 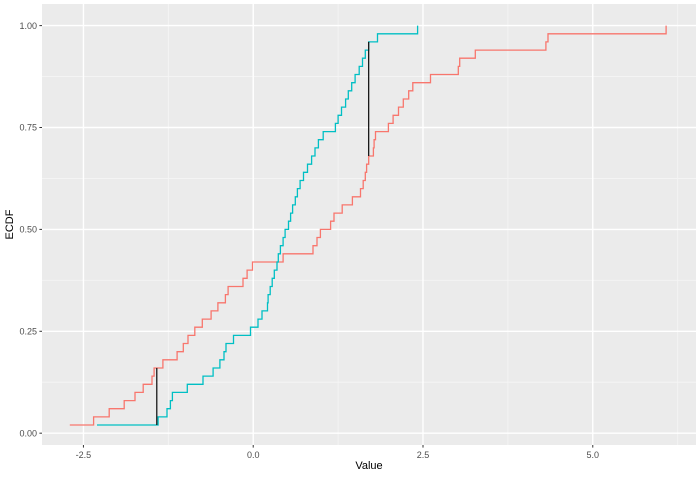 I want to click on y-tick-label: 0.00, so click(x=28, y=433).